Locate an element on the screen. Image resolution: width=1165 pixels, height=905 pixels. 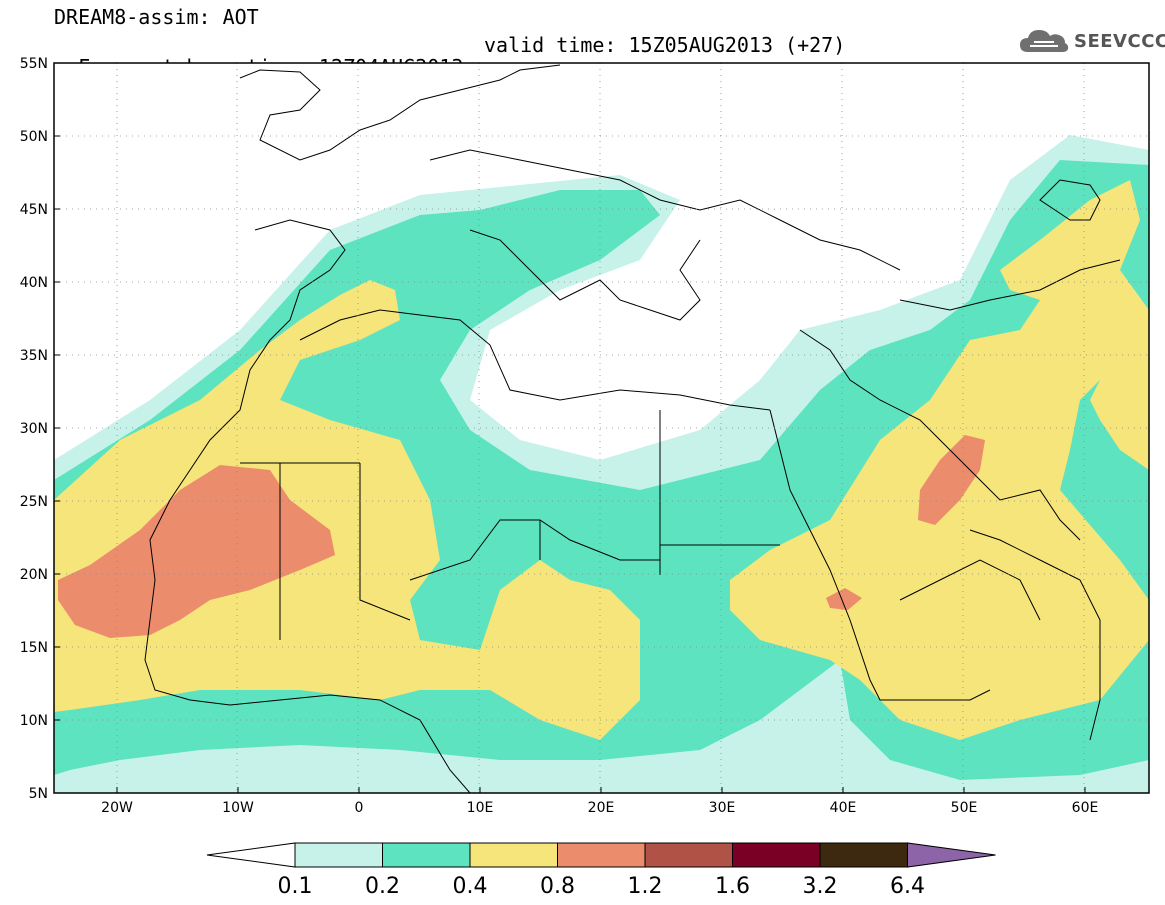
seevccc-logo: SEEVCCC is located at coordinates (1091, 41).